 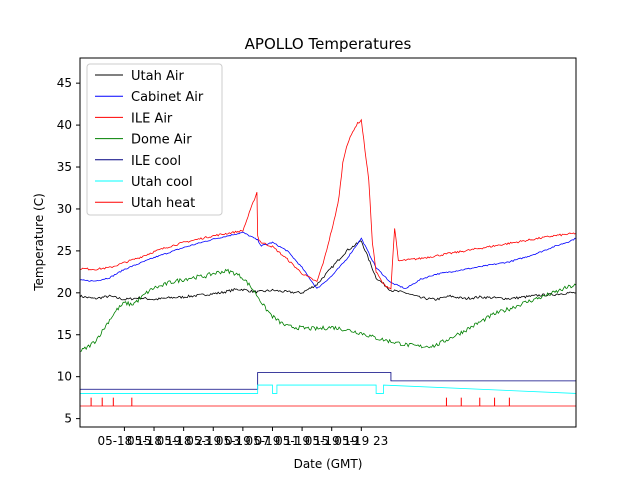 What do you see at coordinates (163, 203) in the screenshot?
I see `legend-label-utah-heat: Utah heat` at bounding box center [163, 203].